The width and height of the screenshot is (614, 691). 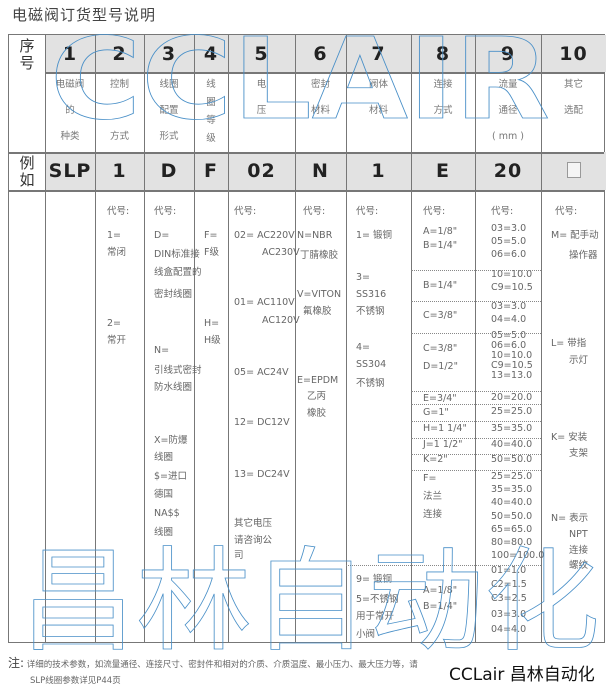 What do you see at coordinates (178, 272) in the screenshot?
I see `body-code-line: 线盒配置的` at bounding box center [178, 272].